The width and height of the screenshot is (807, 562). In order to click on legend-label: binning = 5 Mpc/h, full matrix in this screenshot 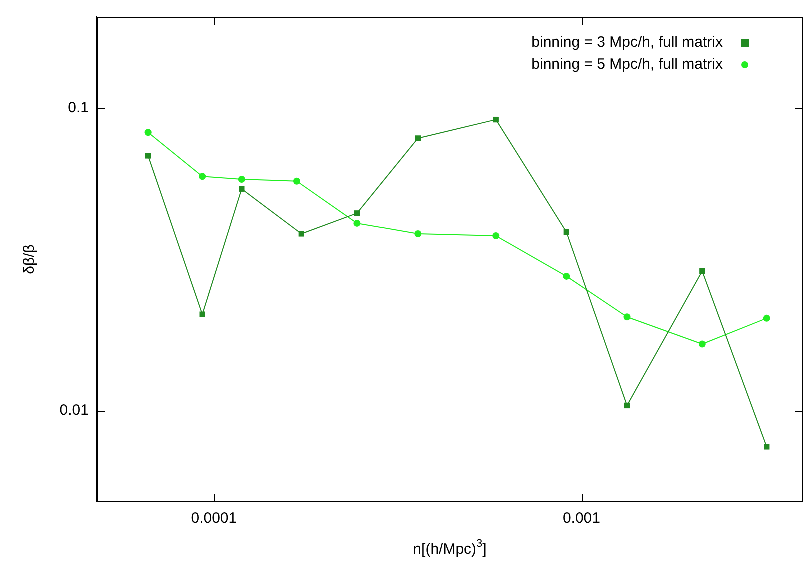, I will do `click(628, 65)`.